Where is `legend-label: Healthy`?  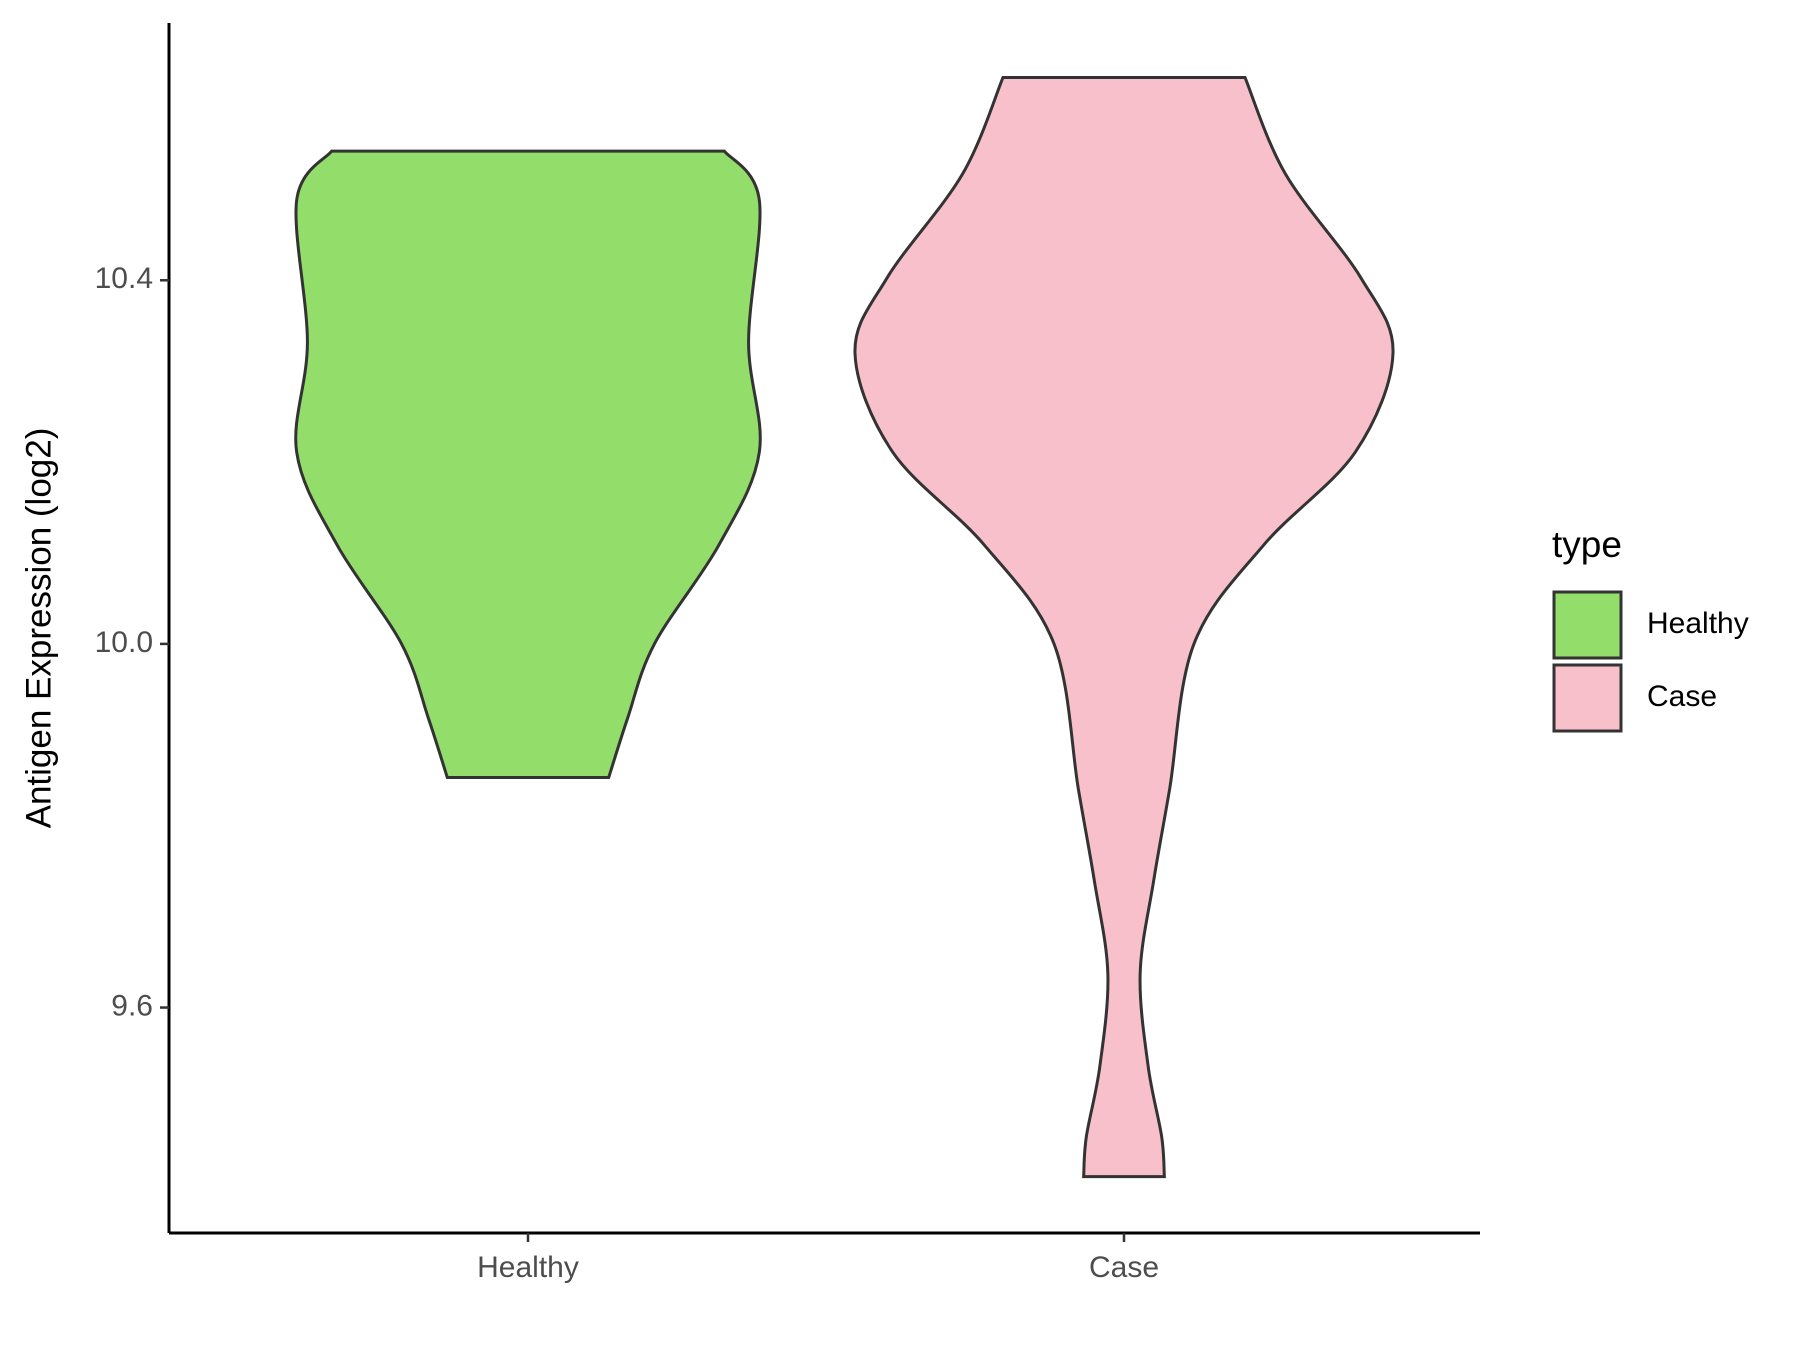 legend-label: Healthy is located at coordinates (1698, 623).